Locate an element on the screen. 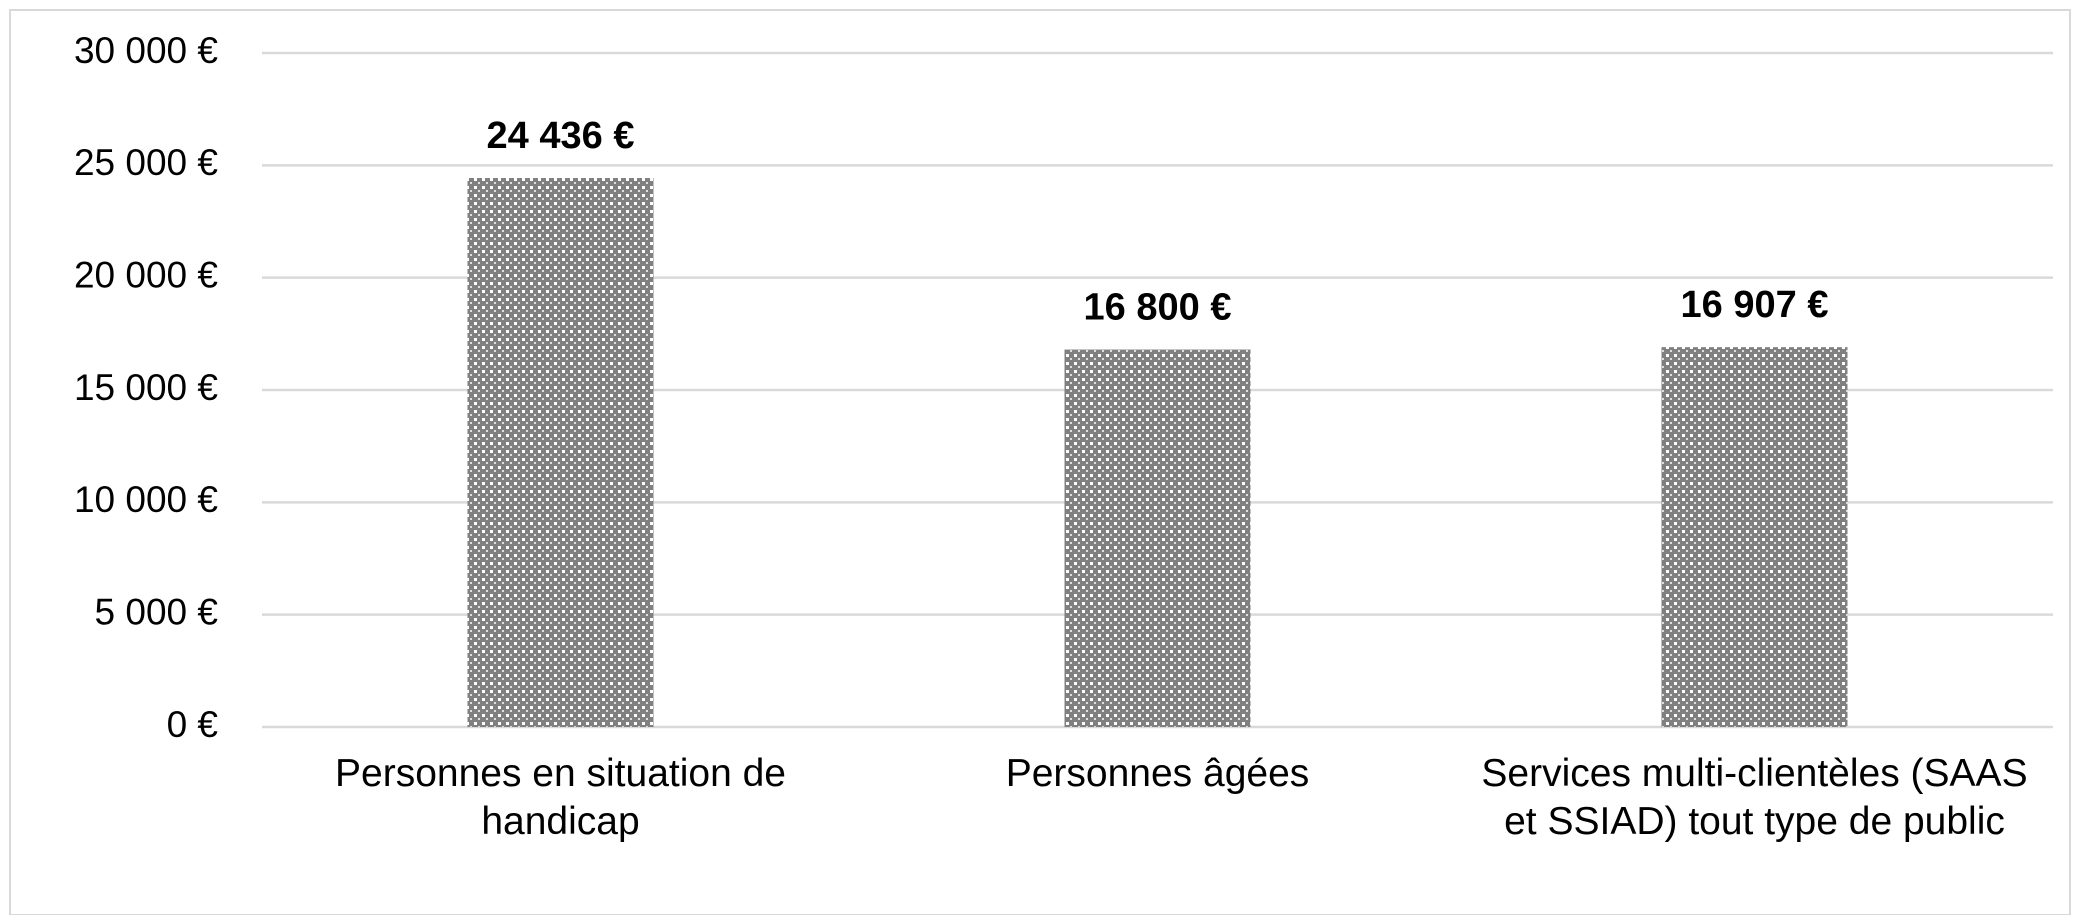  y-tick-label: 10 000 € is located at coordinates (146, 499).